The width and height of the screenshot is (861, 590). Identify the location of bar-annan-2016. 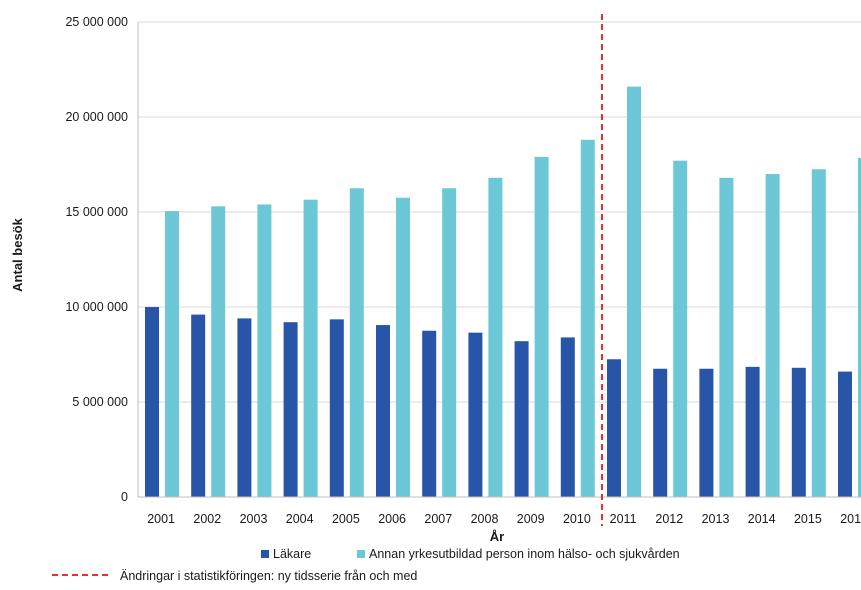
(859, 327).